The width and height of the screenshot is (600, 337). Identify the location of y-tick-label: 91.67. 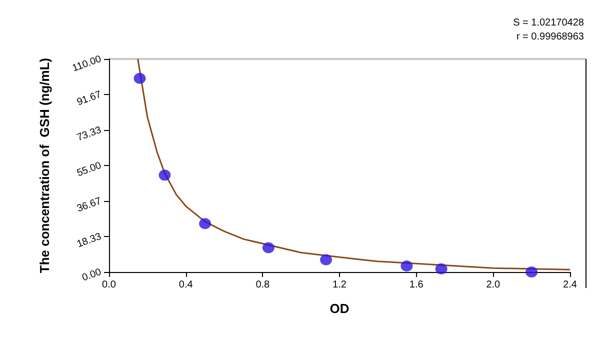
(90, 98).